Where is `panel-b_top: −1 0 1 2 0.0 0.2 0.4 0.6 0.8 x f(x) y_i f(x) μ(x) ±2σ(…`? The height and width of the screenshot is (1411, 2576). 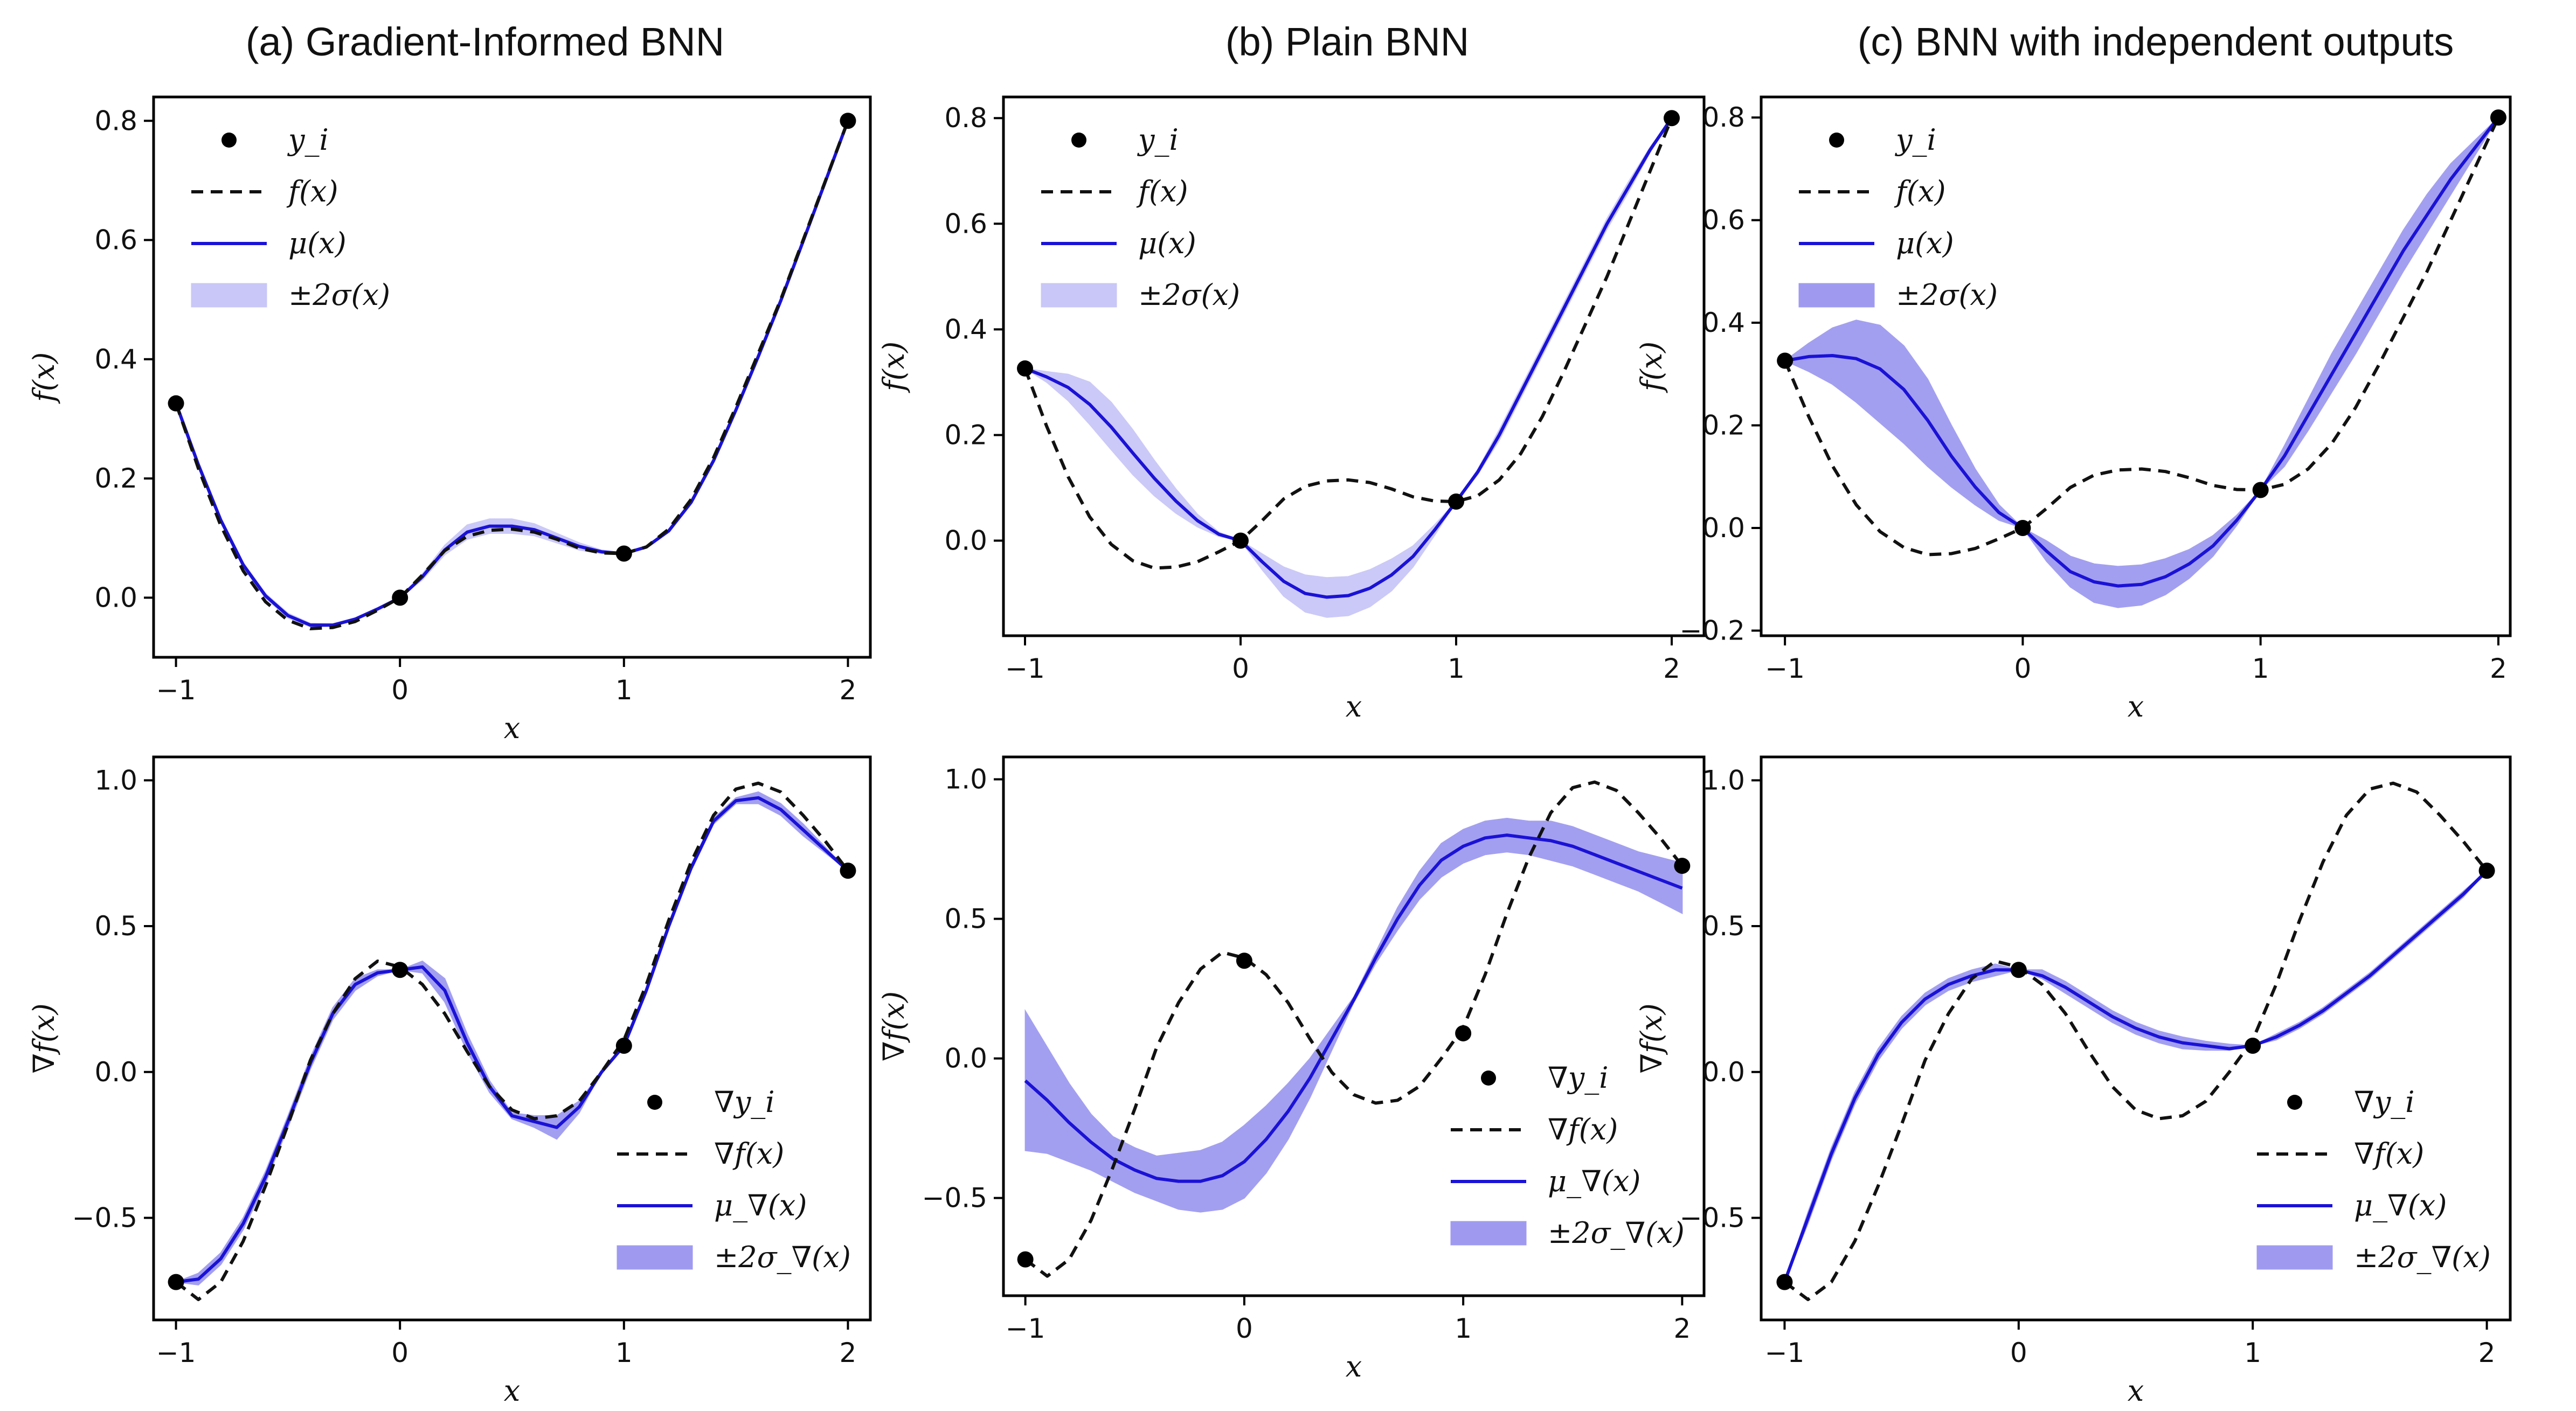 panel-b_top: −1 0 1 2 0.0 0.2 0.4 0.6 0.8 x f(x) y_i f(x) μ(x) ±2σ(… is located at coordinates (1291, 409).